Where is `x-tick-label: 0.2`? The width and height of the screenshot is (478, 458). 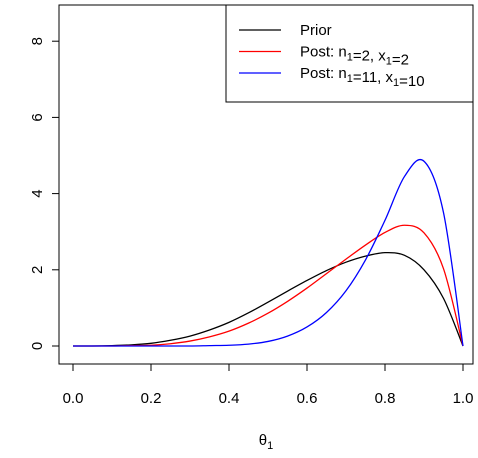
x-tick-label: 0.2 is located at coordinates (151, 398).